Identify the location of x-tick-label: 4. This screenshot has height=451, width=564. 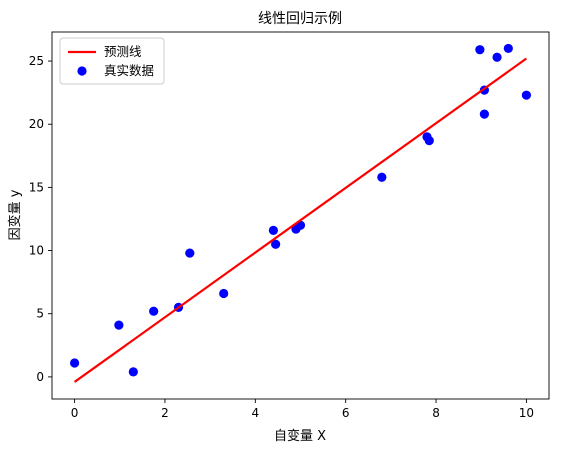
(255, 413).